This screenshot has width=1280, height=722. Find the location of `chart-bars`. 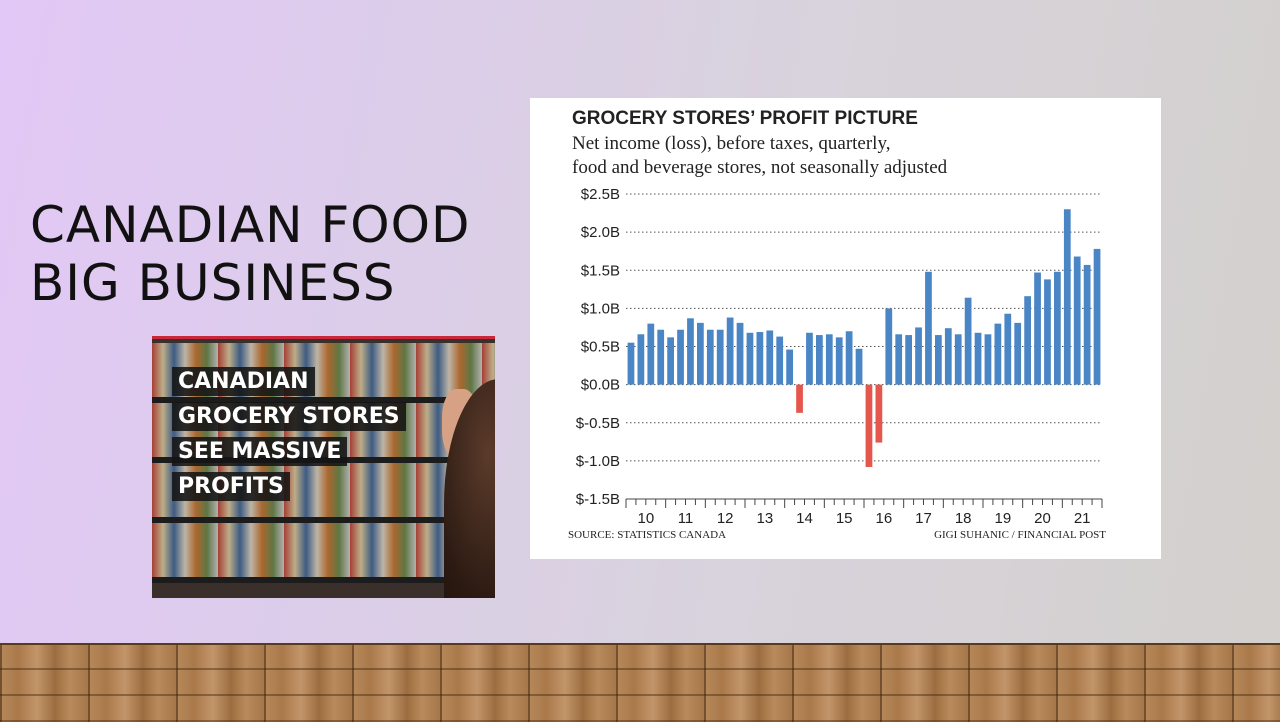

chart-bars is located at coordinates (864, 338).